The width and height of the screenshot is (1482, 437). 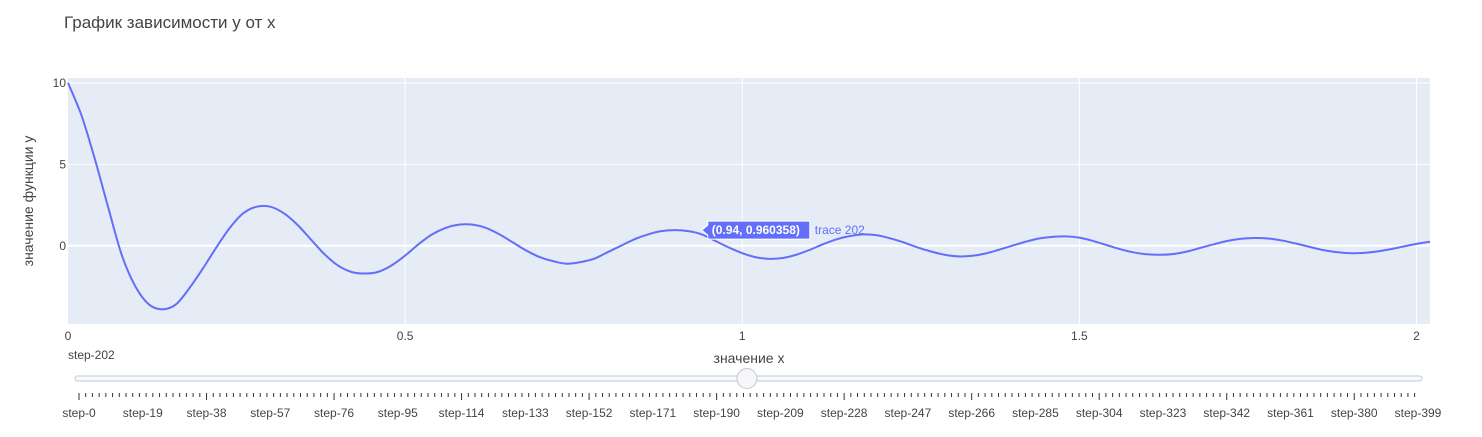 I want to click on slider-tick-label: step-304, so click(x=1099, y=413).